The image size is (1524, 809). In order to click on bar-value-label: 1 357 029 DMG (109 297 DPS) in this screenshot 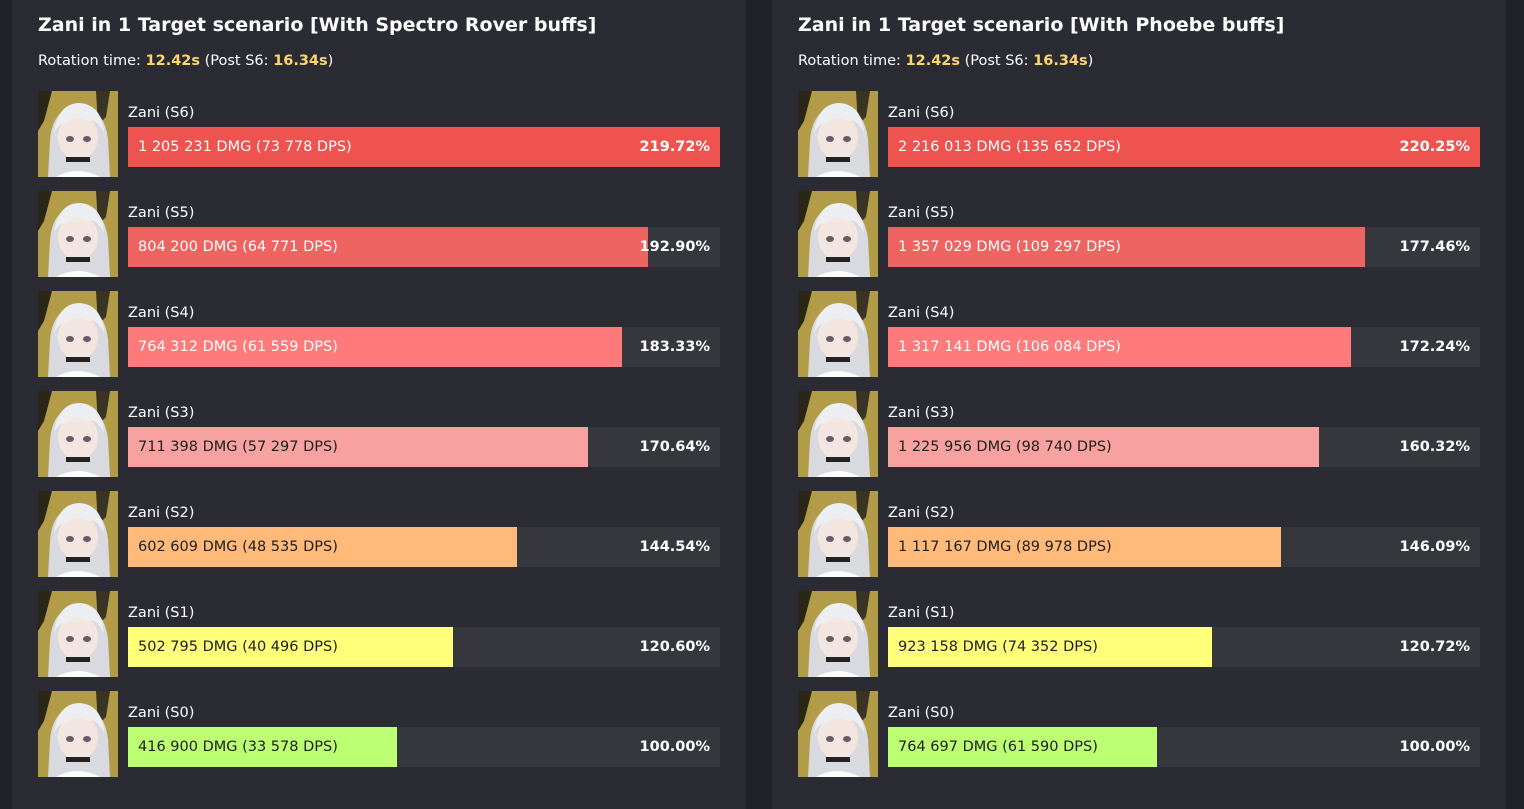, I will do `click(1009, 247)`.